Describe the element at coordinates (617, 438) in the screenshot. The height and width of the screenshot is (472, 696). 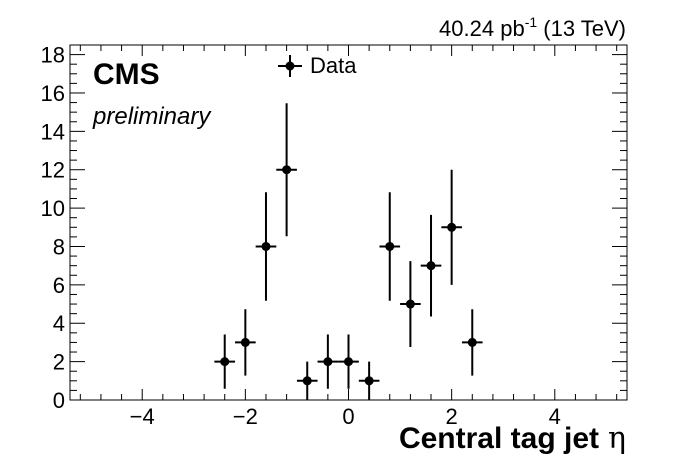
I see `x-axis-label-symbol: η` at that location.